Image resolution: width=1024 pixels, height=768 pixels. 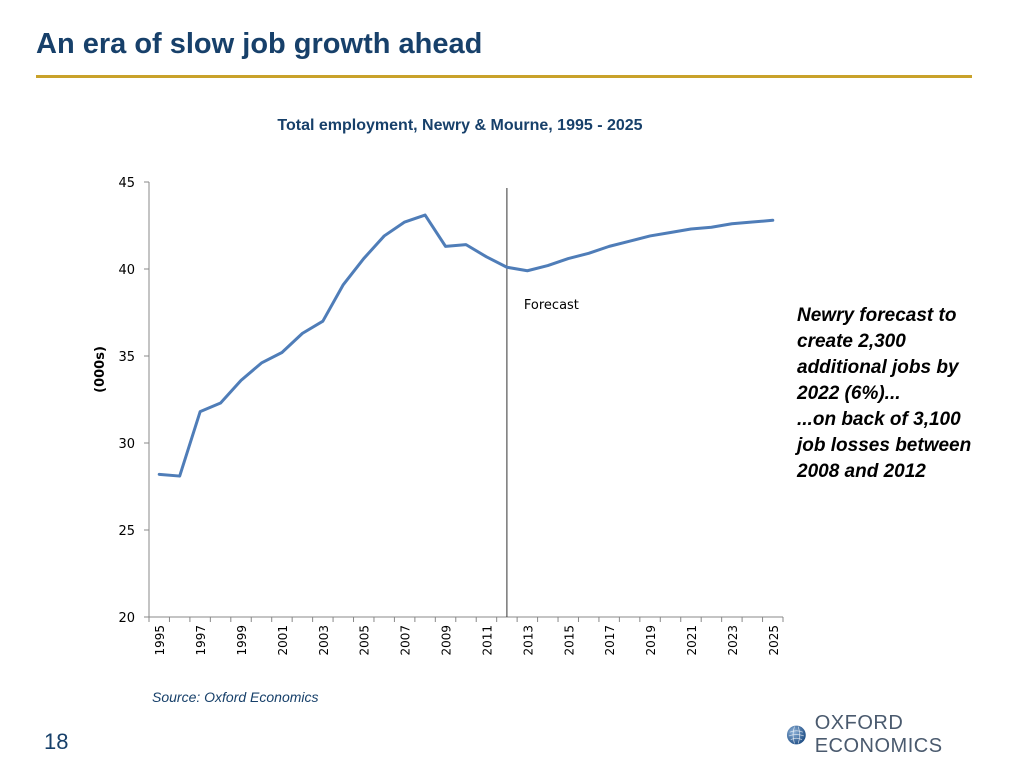 What do you see at coordinates (733, 640) in the screenshot?
I see `x-tick-label: 2023` at bounding box center [733, 640].